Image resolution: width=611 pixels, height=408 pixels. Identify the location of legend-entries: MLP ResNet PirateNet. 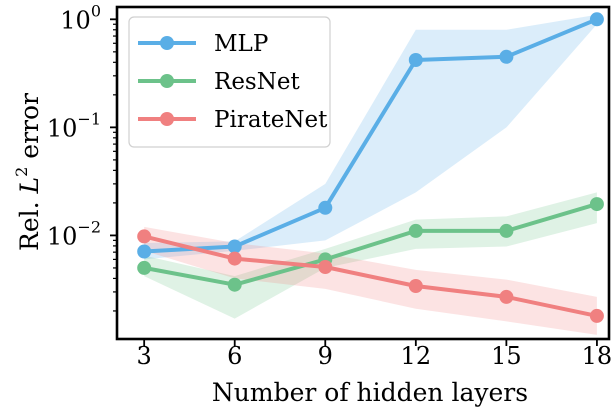
(233, 82).